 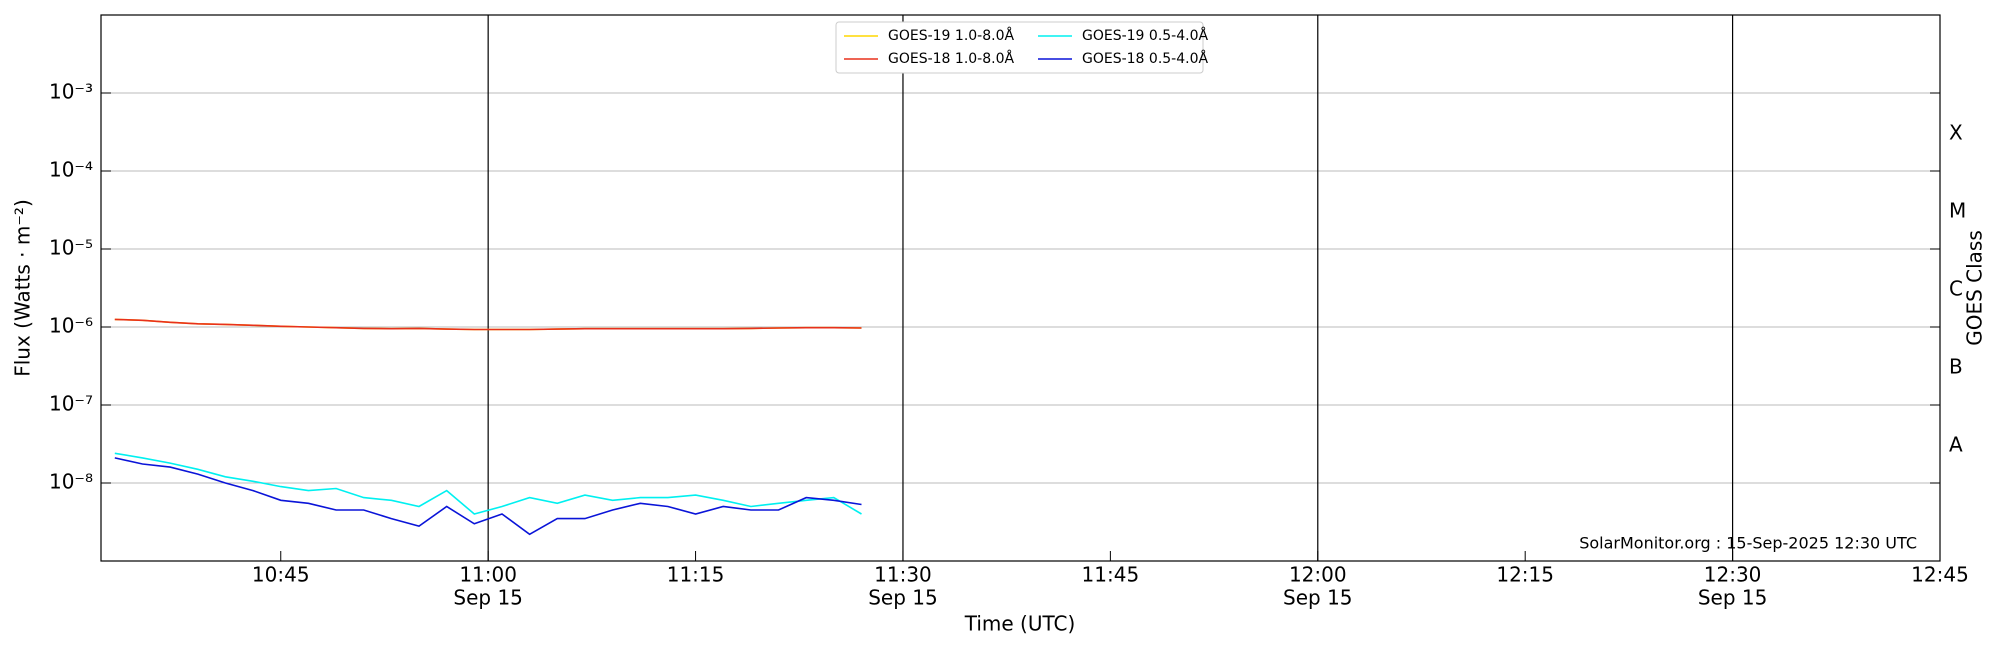 I want to click on x-tick-label: 11:30, so click(x=903, y=575).